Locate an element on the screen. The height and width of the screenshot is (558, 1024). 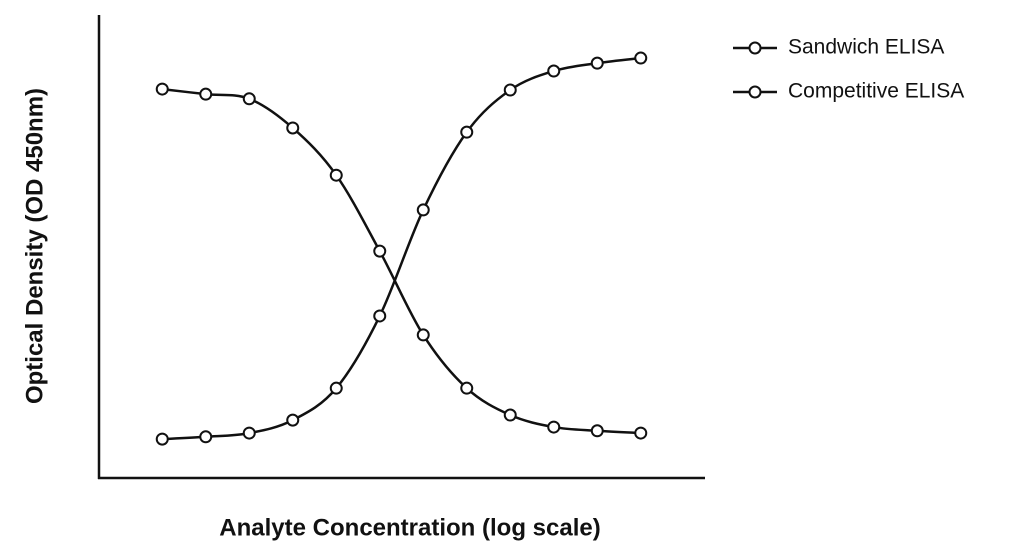
y-axis-title: Optical Density (OD 450nm) is located at coordinates (34, 246).